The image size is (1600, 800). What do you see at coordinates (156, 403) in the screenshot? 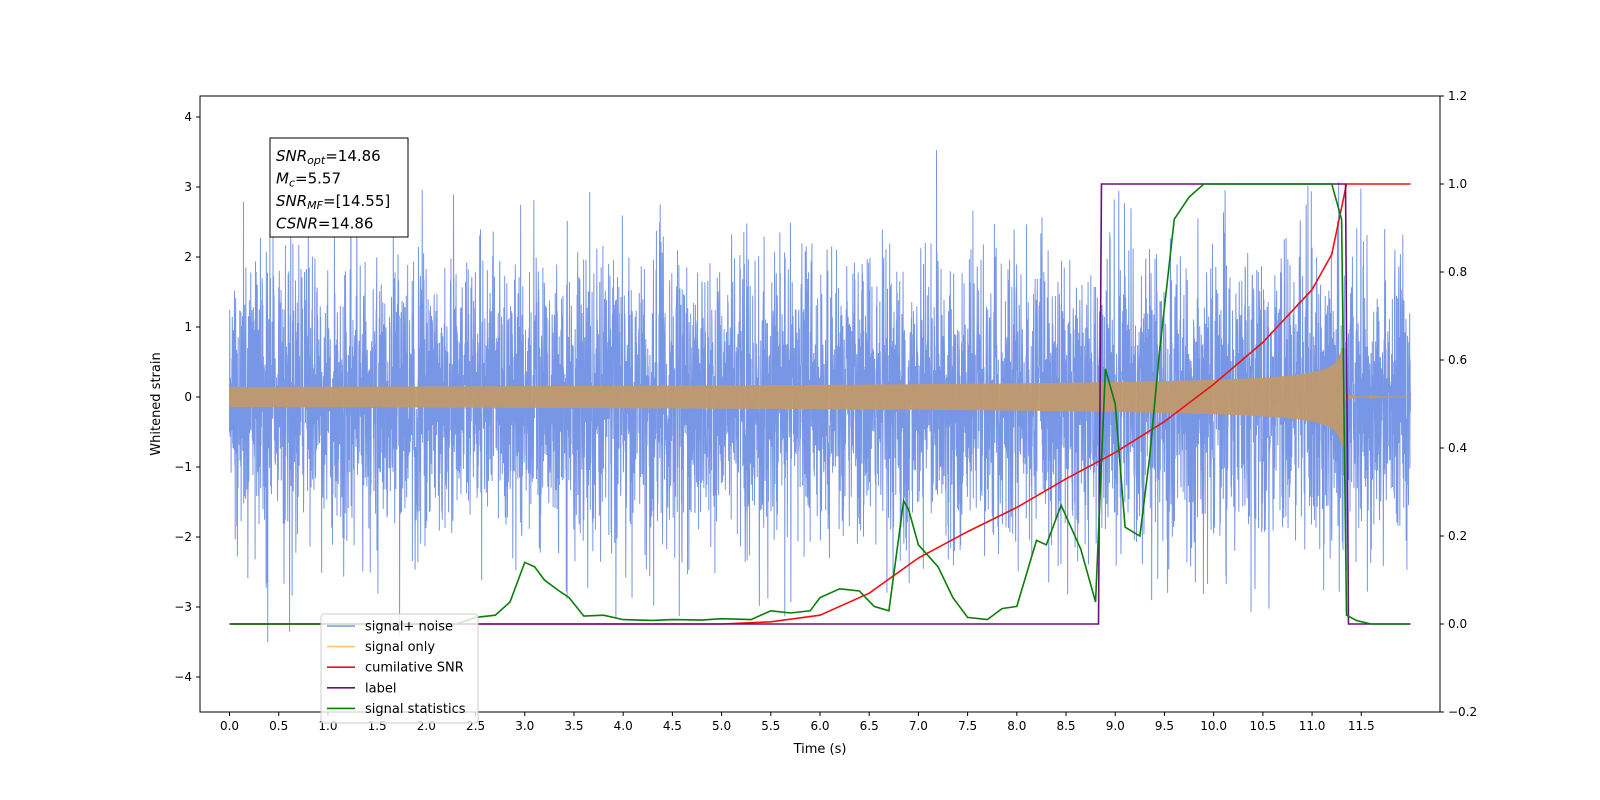
I see `left-y-axis-label: Whitened strain` at bounding box center [156, 403].